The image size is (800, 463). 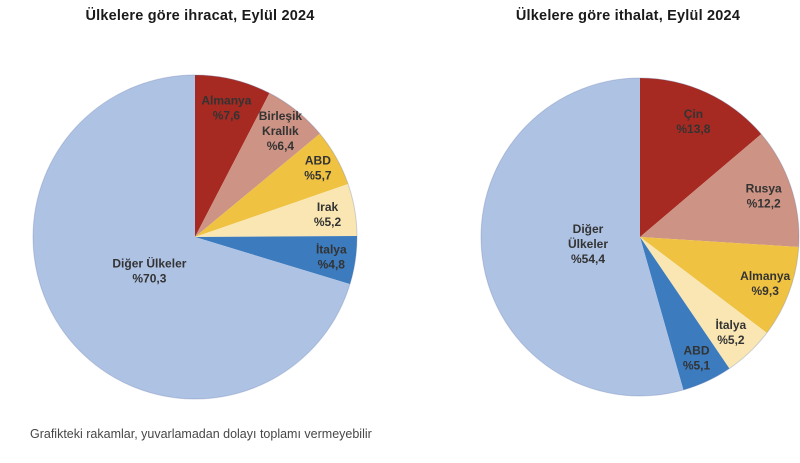 I want to click on slice-label: Irak %5,2, so click(x=328, y=214).